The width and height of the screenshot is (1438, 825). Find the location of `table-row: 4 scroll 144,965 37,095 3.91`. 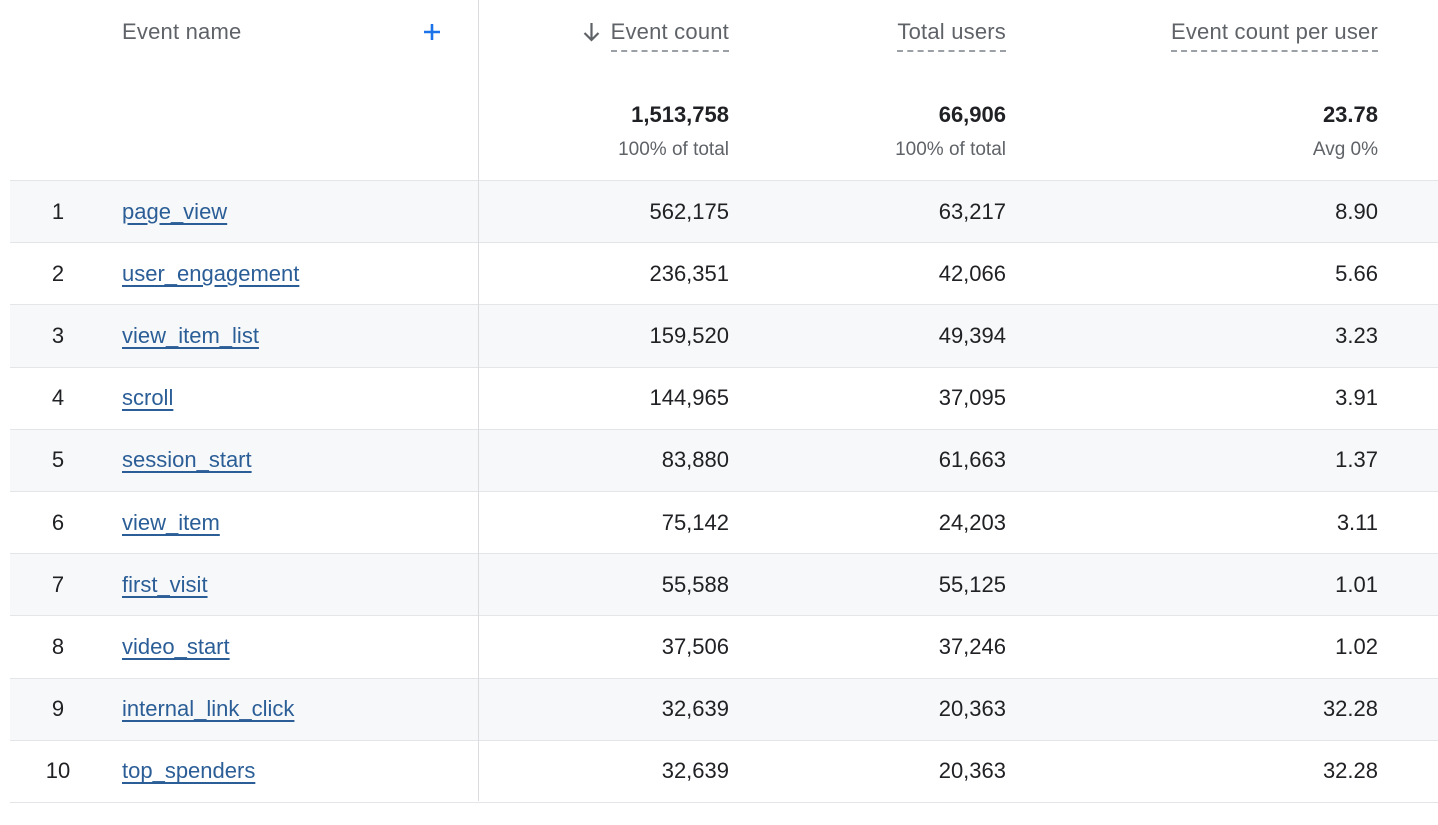

table-row: 4 scroll 144,965 37,095 3.91 is located at coordinates (724, 398).